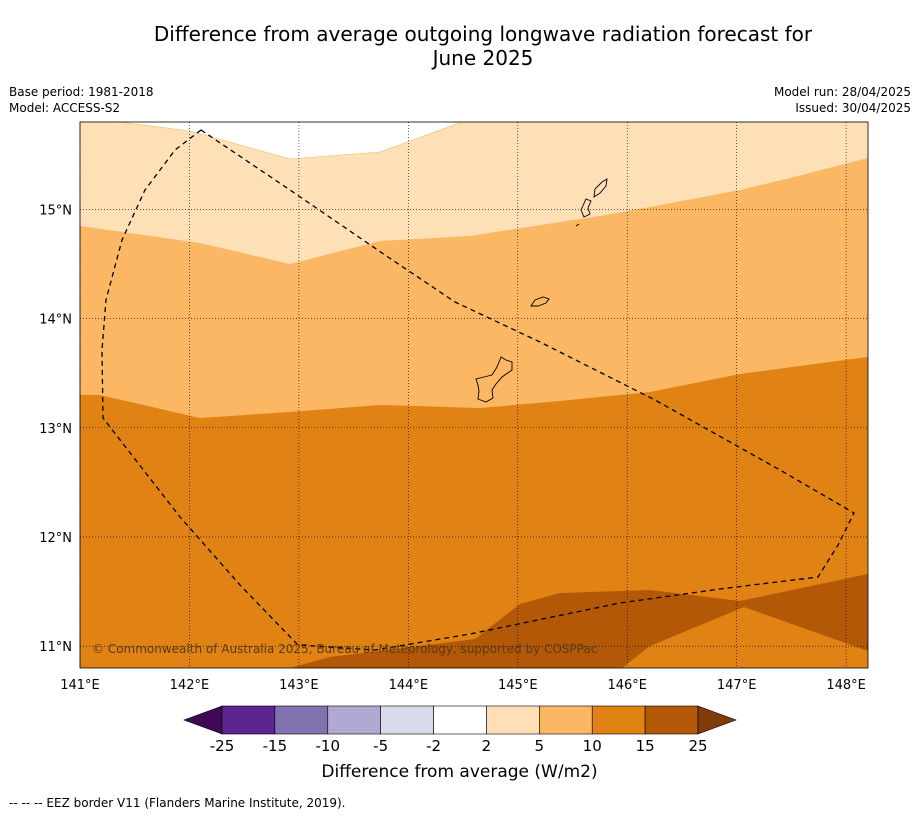 Image resolution: width=919 pixels, height=816 pixels. I want to click on lat-tick-label: 11°N, so click(55, 647).